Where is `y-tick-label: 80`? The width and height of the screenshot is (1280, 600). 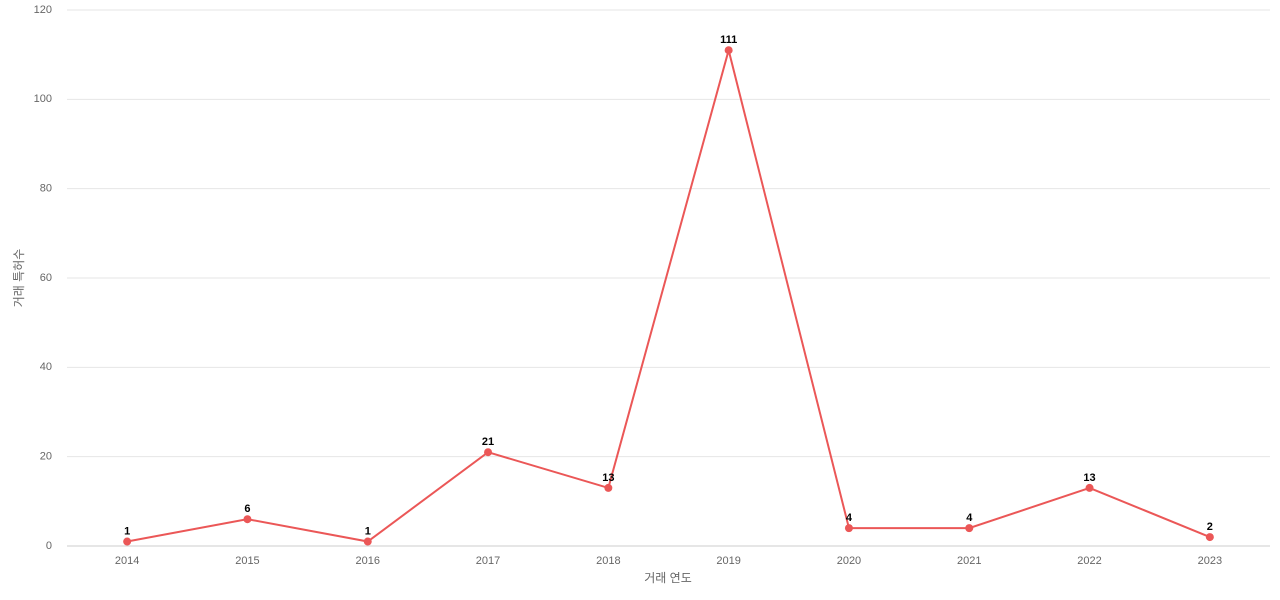 y-tick-label: 80 is located at coordinates (46, 189).